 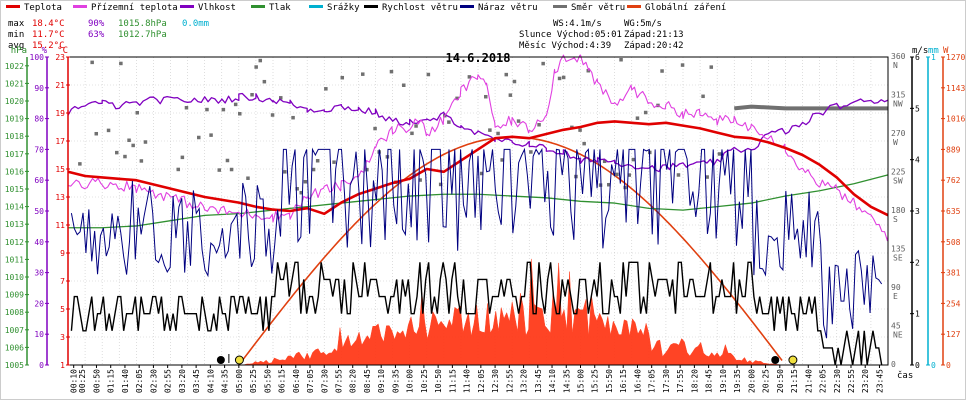 What do you see at coordinates (60, 85) in the screenshot?
I see `temperature-axis-tick-label: 21` at bounding box center [60, 85].